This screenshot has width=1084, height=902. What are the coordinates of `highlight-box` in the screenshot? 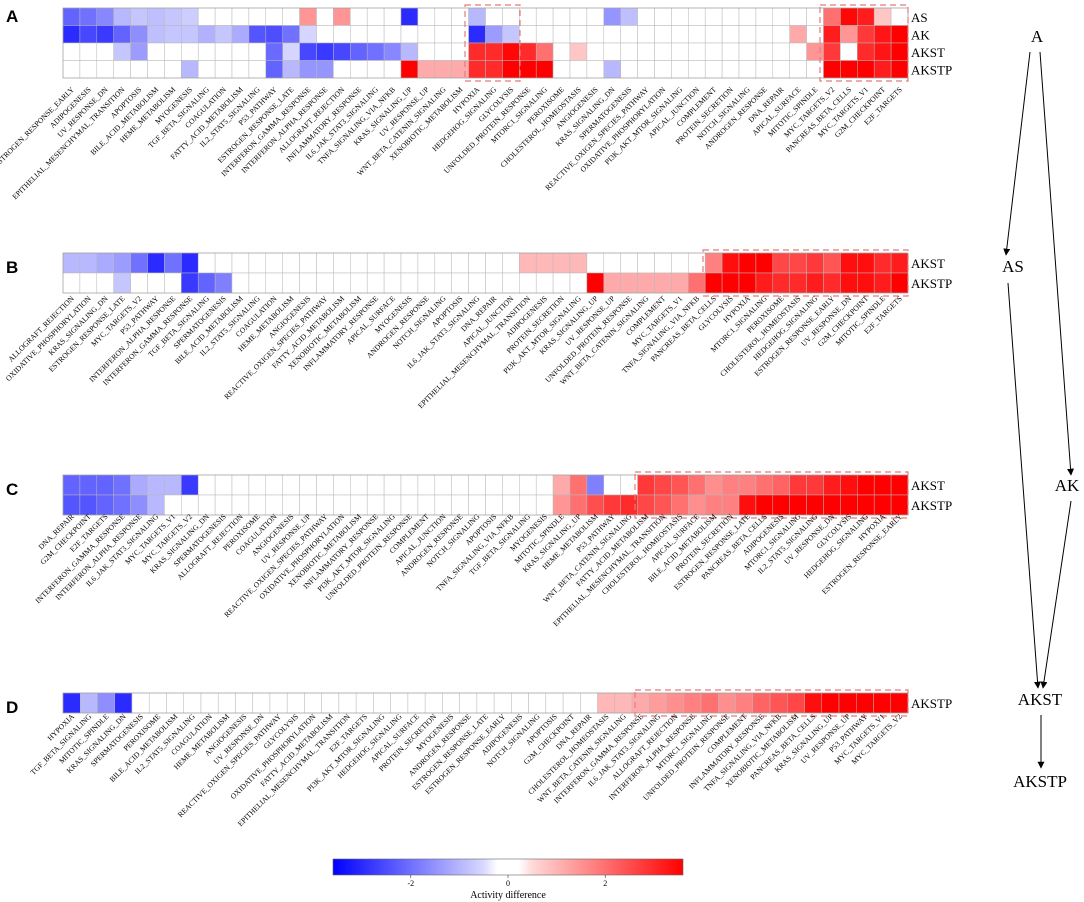 It's located at (771, 495).